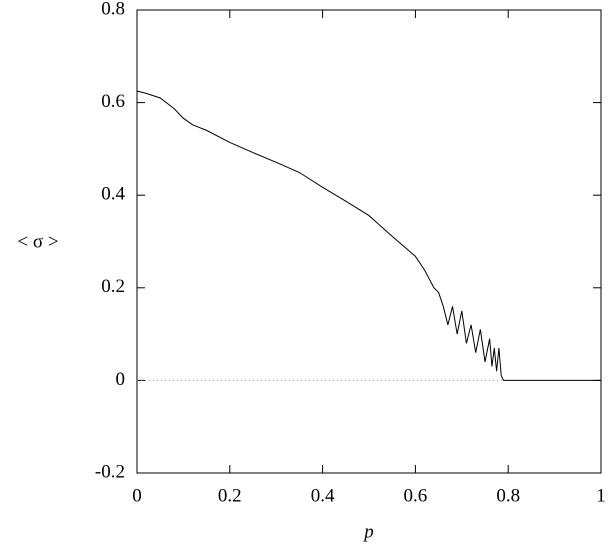 This screenshot has width=610, height=550. What do you see at coordinates (416, 495) in the screenshot?
I see `x-tick-label: 0.6` at bounding box center [416, 495].